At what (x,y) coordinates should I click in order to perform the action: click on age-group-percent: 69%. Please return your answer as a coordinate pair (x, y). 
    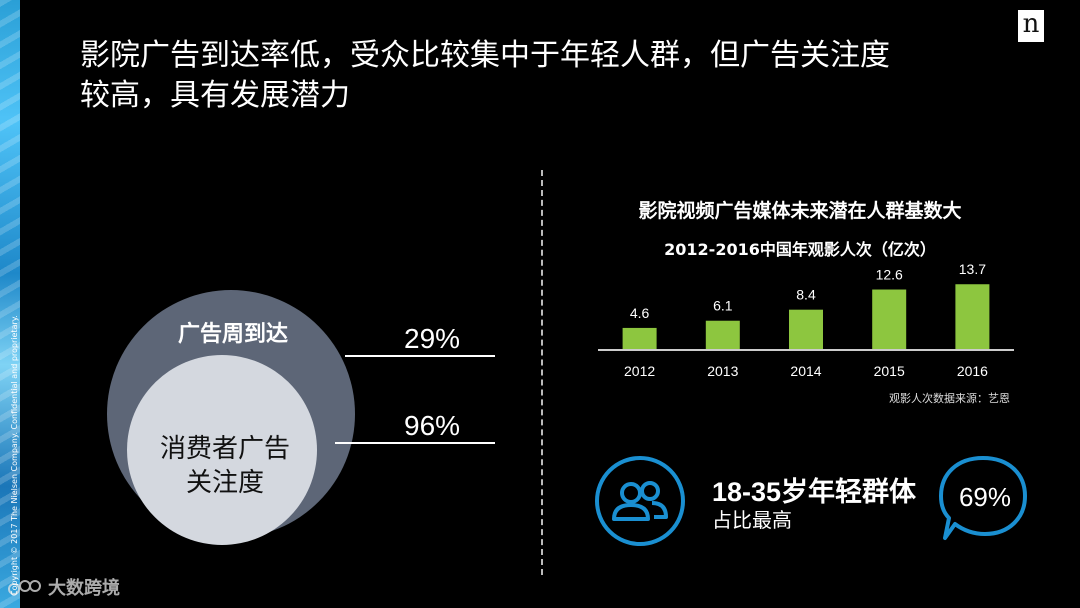
    Looking at the image, I should click on (985, 497).